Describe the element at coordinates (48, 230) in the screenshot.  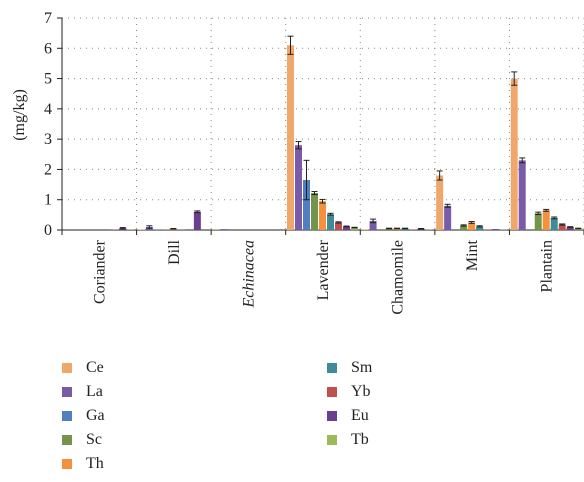
I see `y-tick-label: 0` at that location.